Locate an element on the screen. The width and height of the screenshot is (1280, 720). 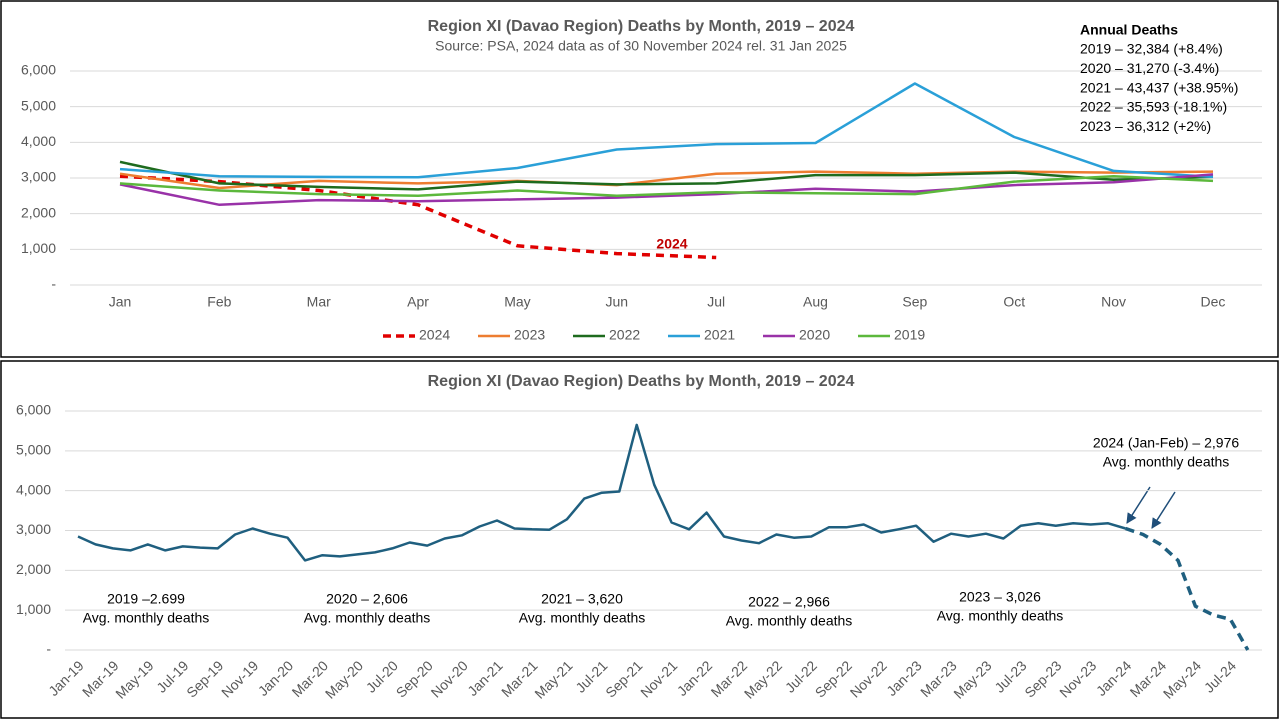
annual-line: 2020 – 31,270 (-3.4%) is located at coordinates (1149, 68).